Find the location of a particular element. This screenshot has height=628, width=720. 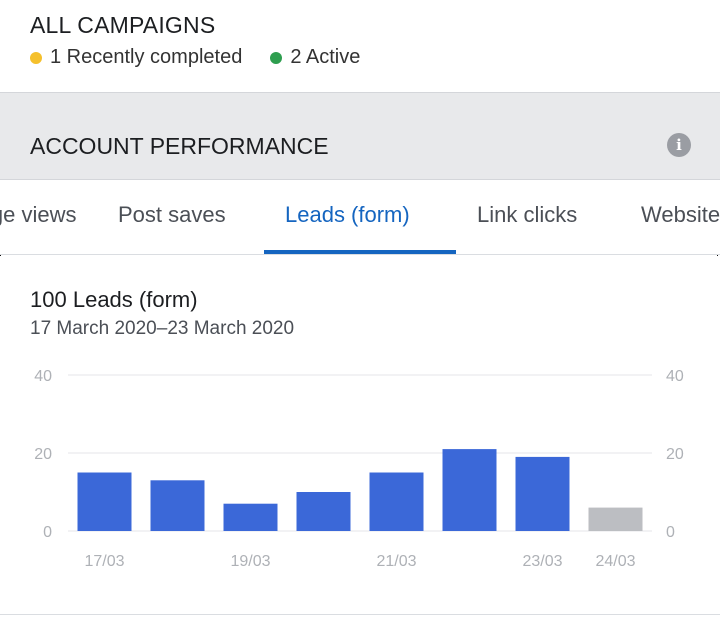

tab-link-clicks: Link clicks is located at coordinates (527, 214).